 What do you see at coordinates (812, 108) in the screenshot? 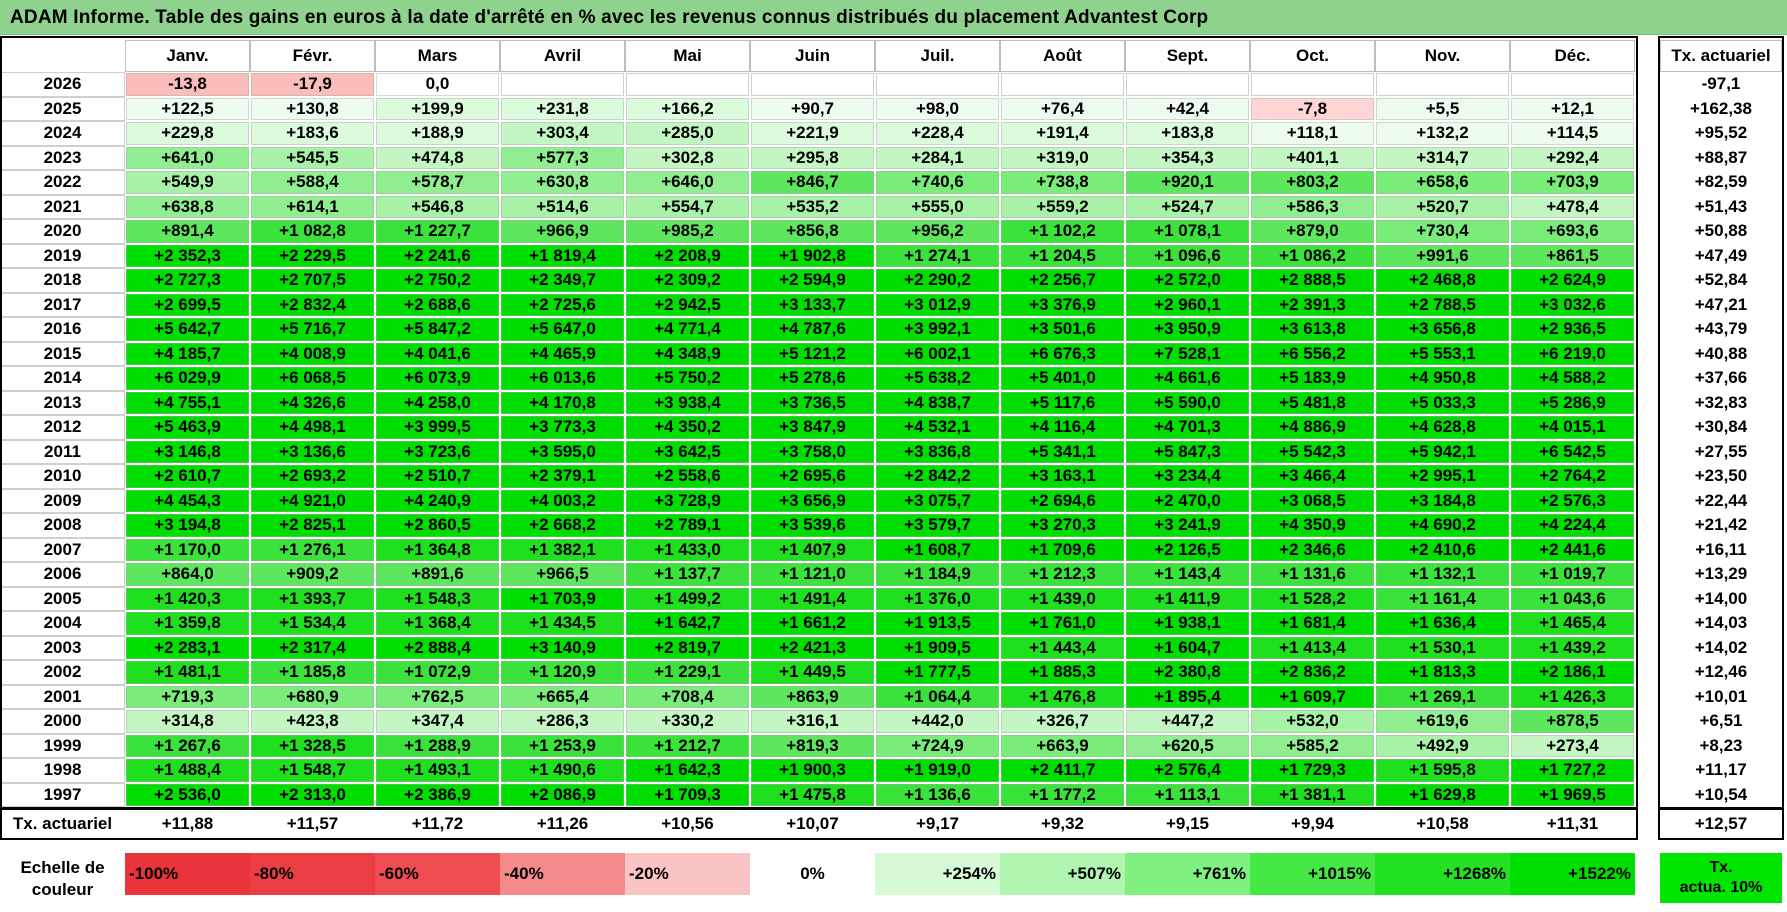
I see `table-cell: +90,7` at bounding box center [812, 108].